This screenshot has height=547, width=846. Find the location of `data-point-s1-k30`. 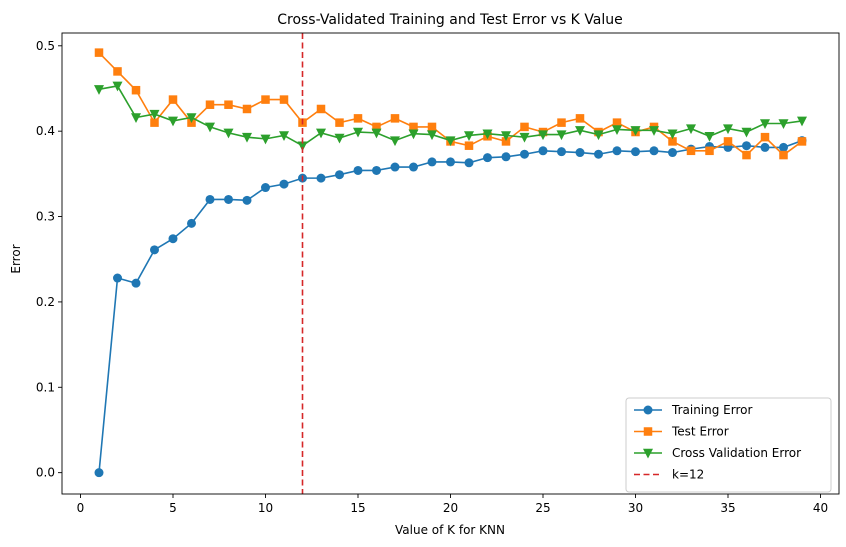

data-point-s1-k30 is located at coordinates (635, 152).